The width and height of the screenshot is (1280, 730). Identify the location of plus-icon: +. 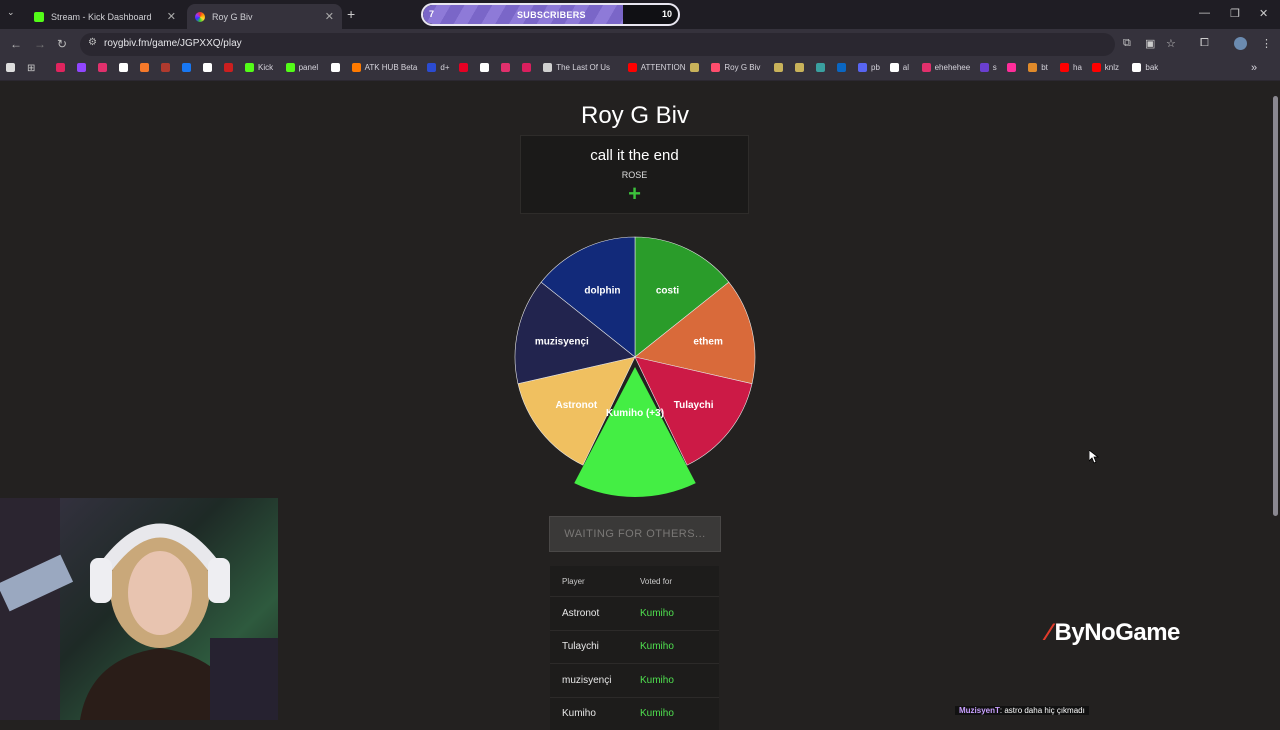
(634, 194).